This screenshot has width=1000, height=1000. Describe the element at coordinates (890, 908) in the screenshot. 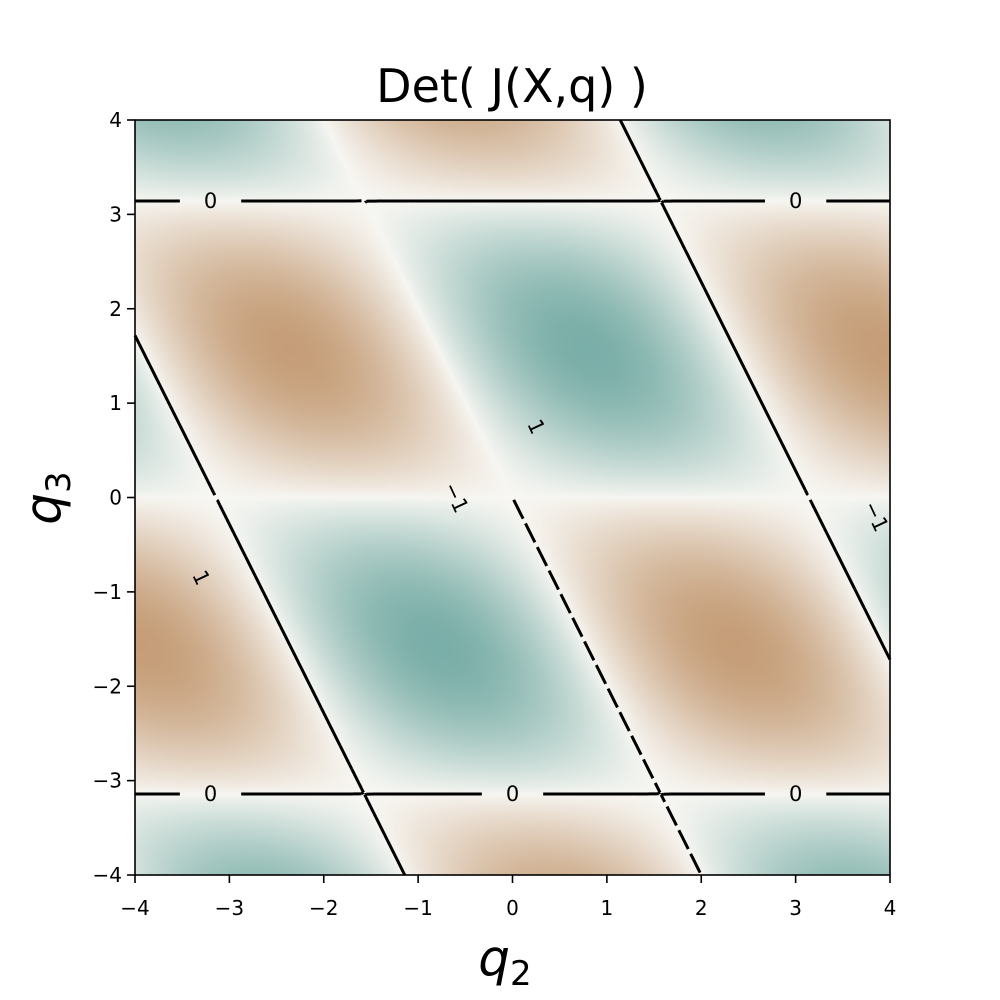

I see `x-tick-label: 4` at that location.